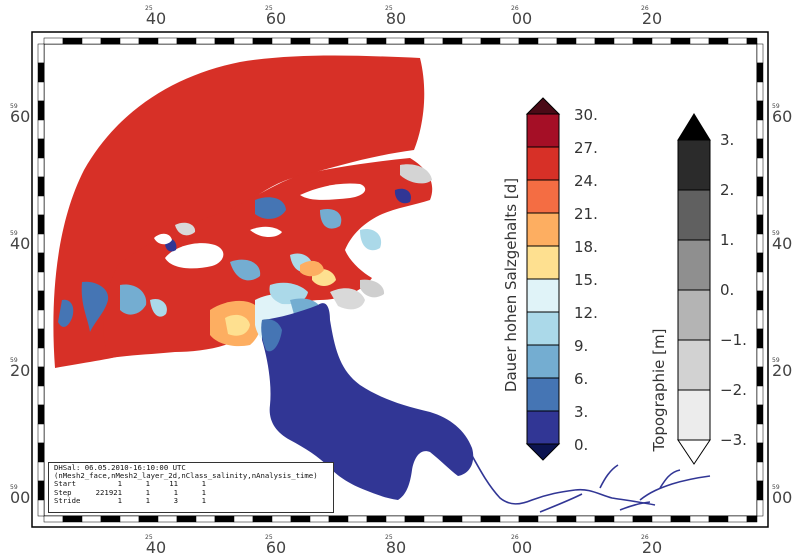  Describe the element at coordinates (782, 243) in the screenshot. I see `axis-label: 40` at that location.